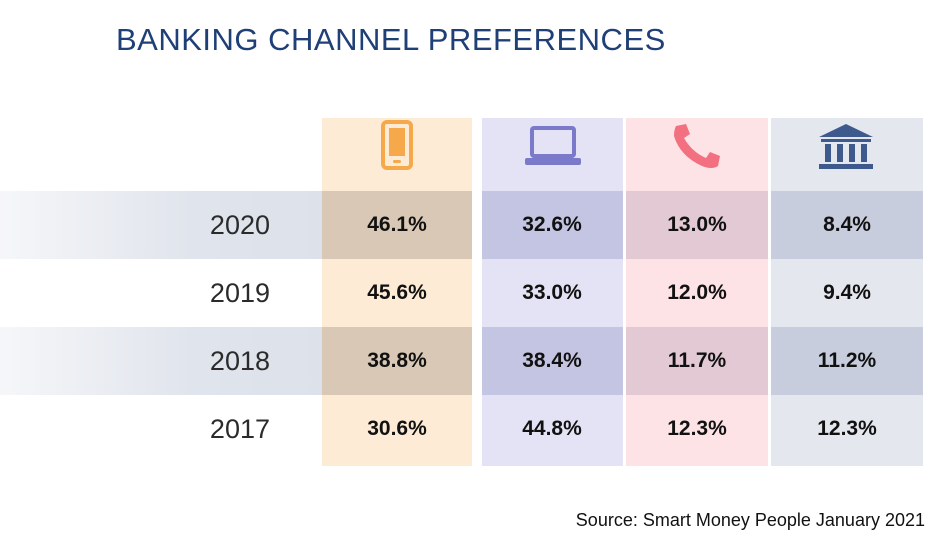 This screenshot has width=937, height=543. I want to click on row-band-2018, so click(461, 361).